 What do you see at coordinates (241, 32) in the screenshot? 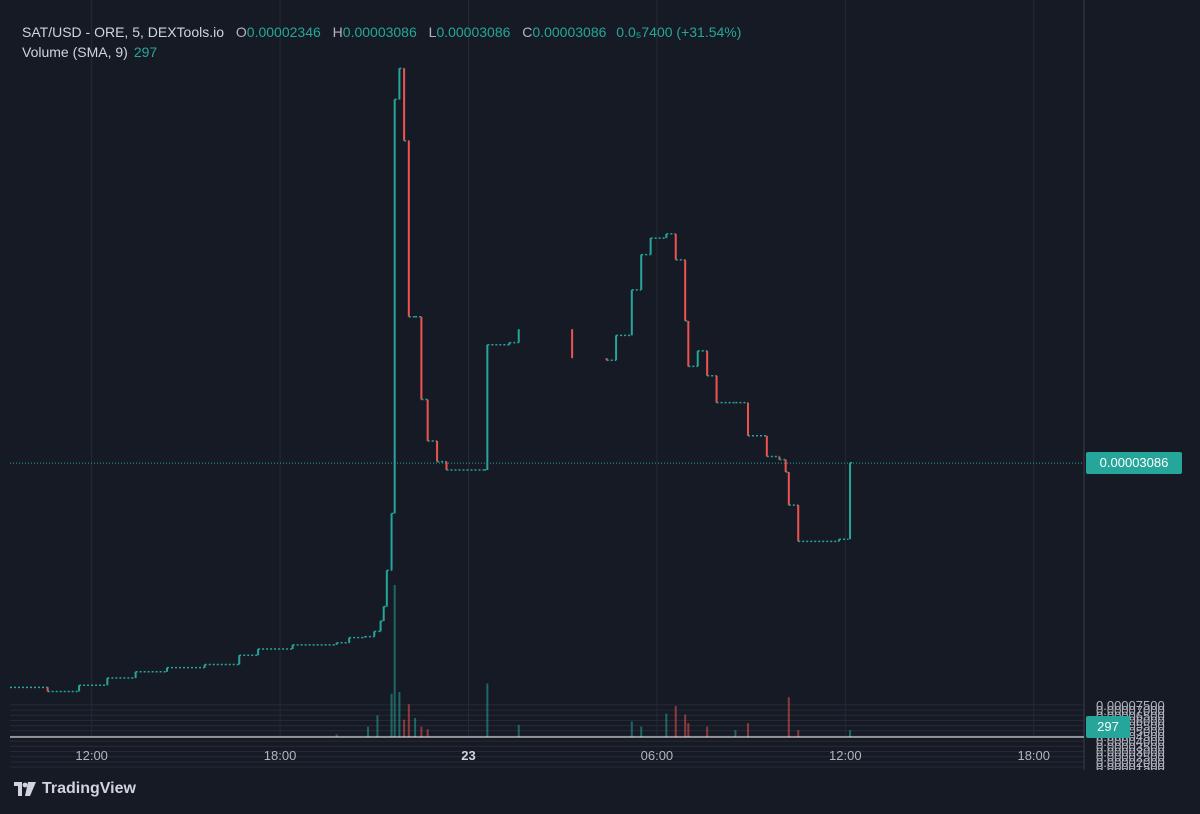
I see `open-label: O` at bounding box center [241, 32].